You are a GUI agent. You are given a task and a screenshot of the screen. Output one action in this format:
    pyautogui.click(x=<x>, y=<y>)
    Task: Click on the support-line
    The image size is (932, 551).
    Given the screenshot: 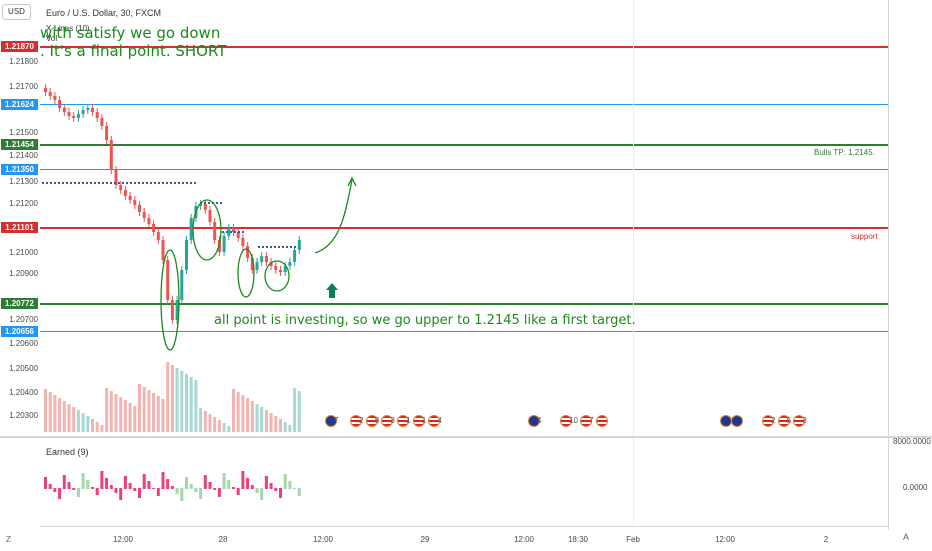 What is the action you would take?
    pyautogui.click(x=464, y=228)
    